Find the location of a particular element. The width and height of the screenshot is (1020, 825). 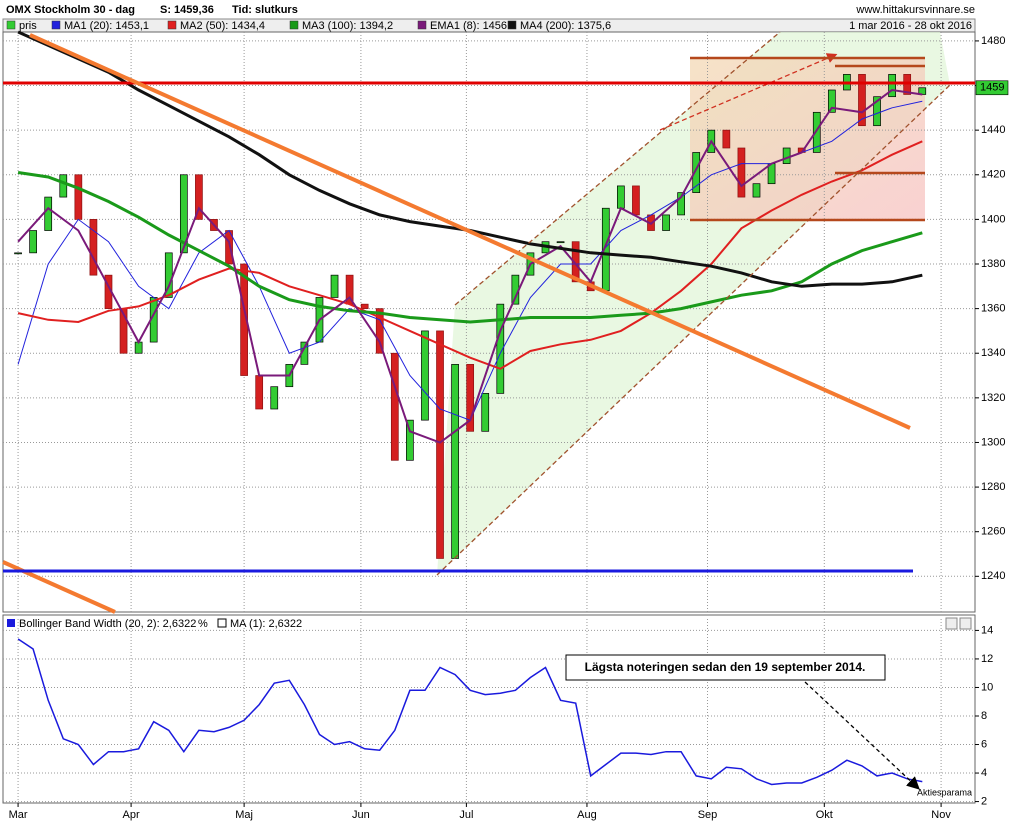

legend-label: MA1 (20): 1453,1 is located at coordinates (106, 26).